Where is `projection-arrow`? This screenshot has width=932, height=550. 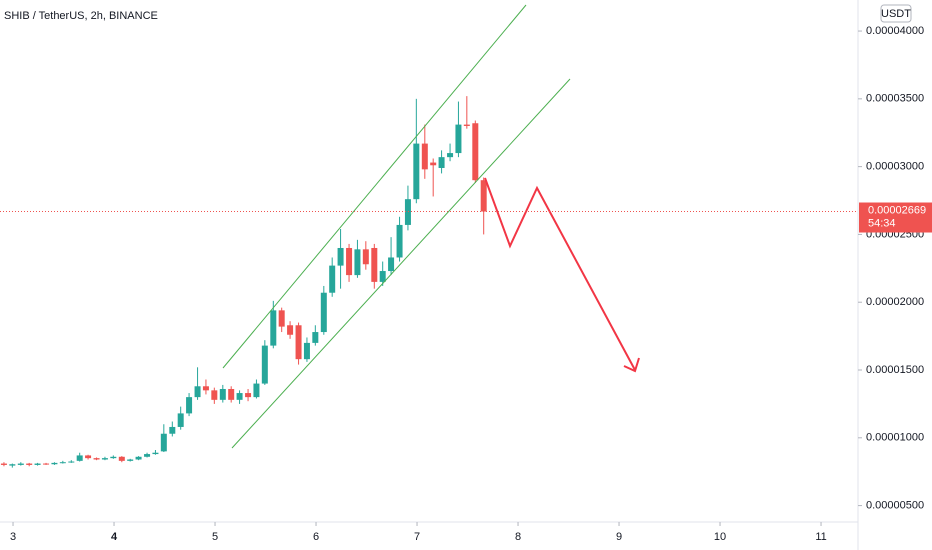
projection-arrow is located at coordinates (560, 274).